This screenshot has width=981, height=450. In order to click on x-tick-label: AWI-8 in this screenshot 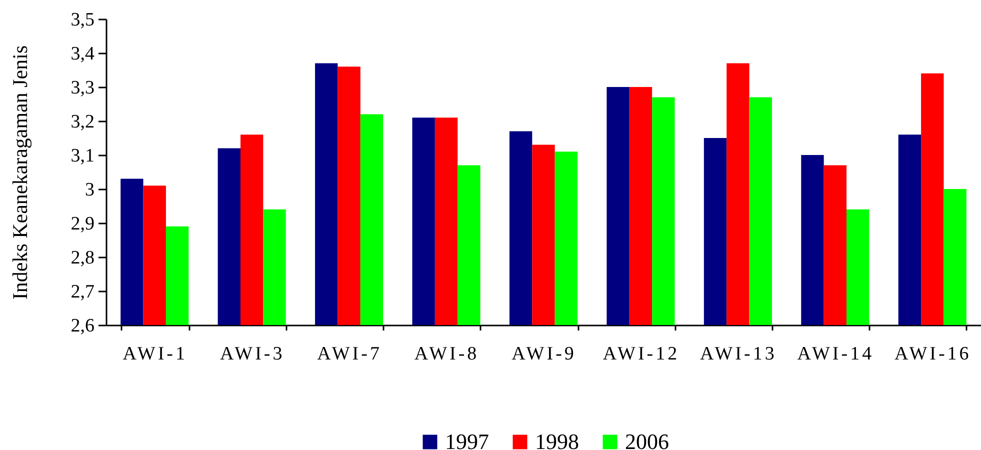, I will do `click(447, 354)`.